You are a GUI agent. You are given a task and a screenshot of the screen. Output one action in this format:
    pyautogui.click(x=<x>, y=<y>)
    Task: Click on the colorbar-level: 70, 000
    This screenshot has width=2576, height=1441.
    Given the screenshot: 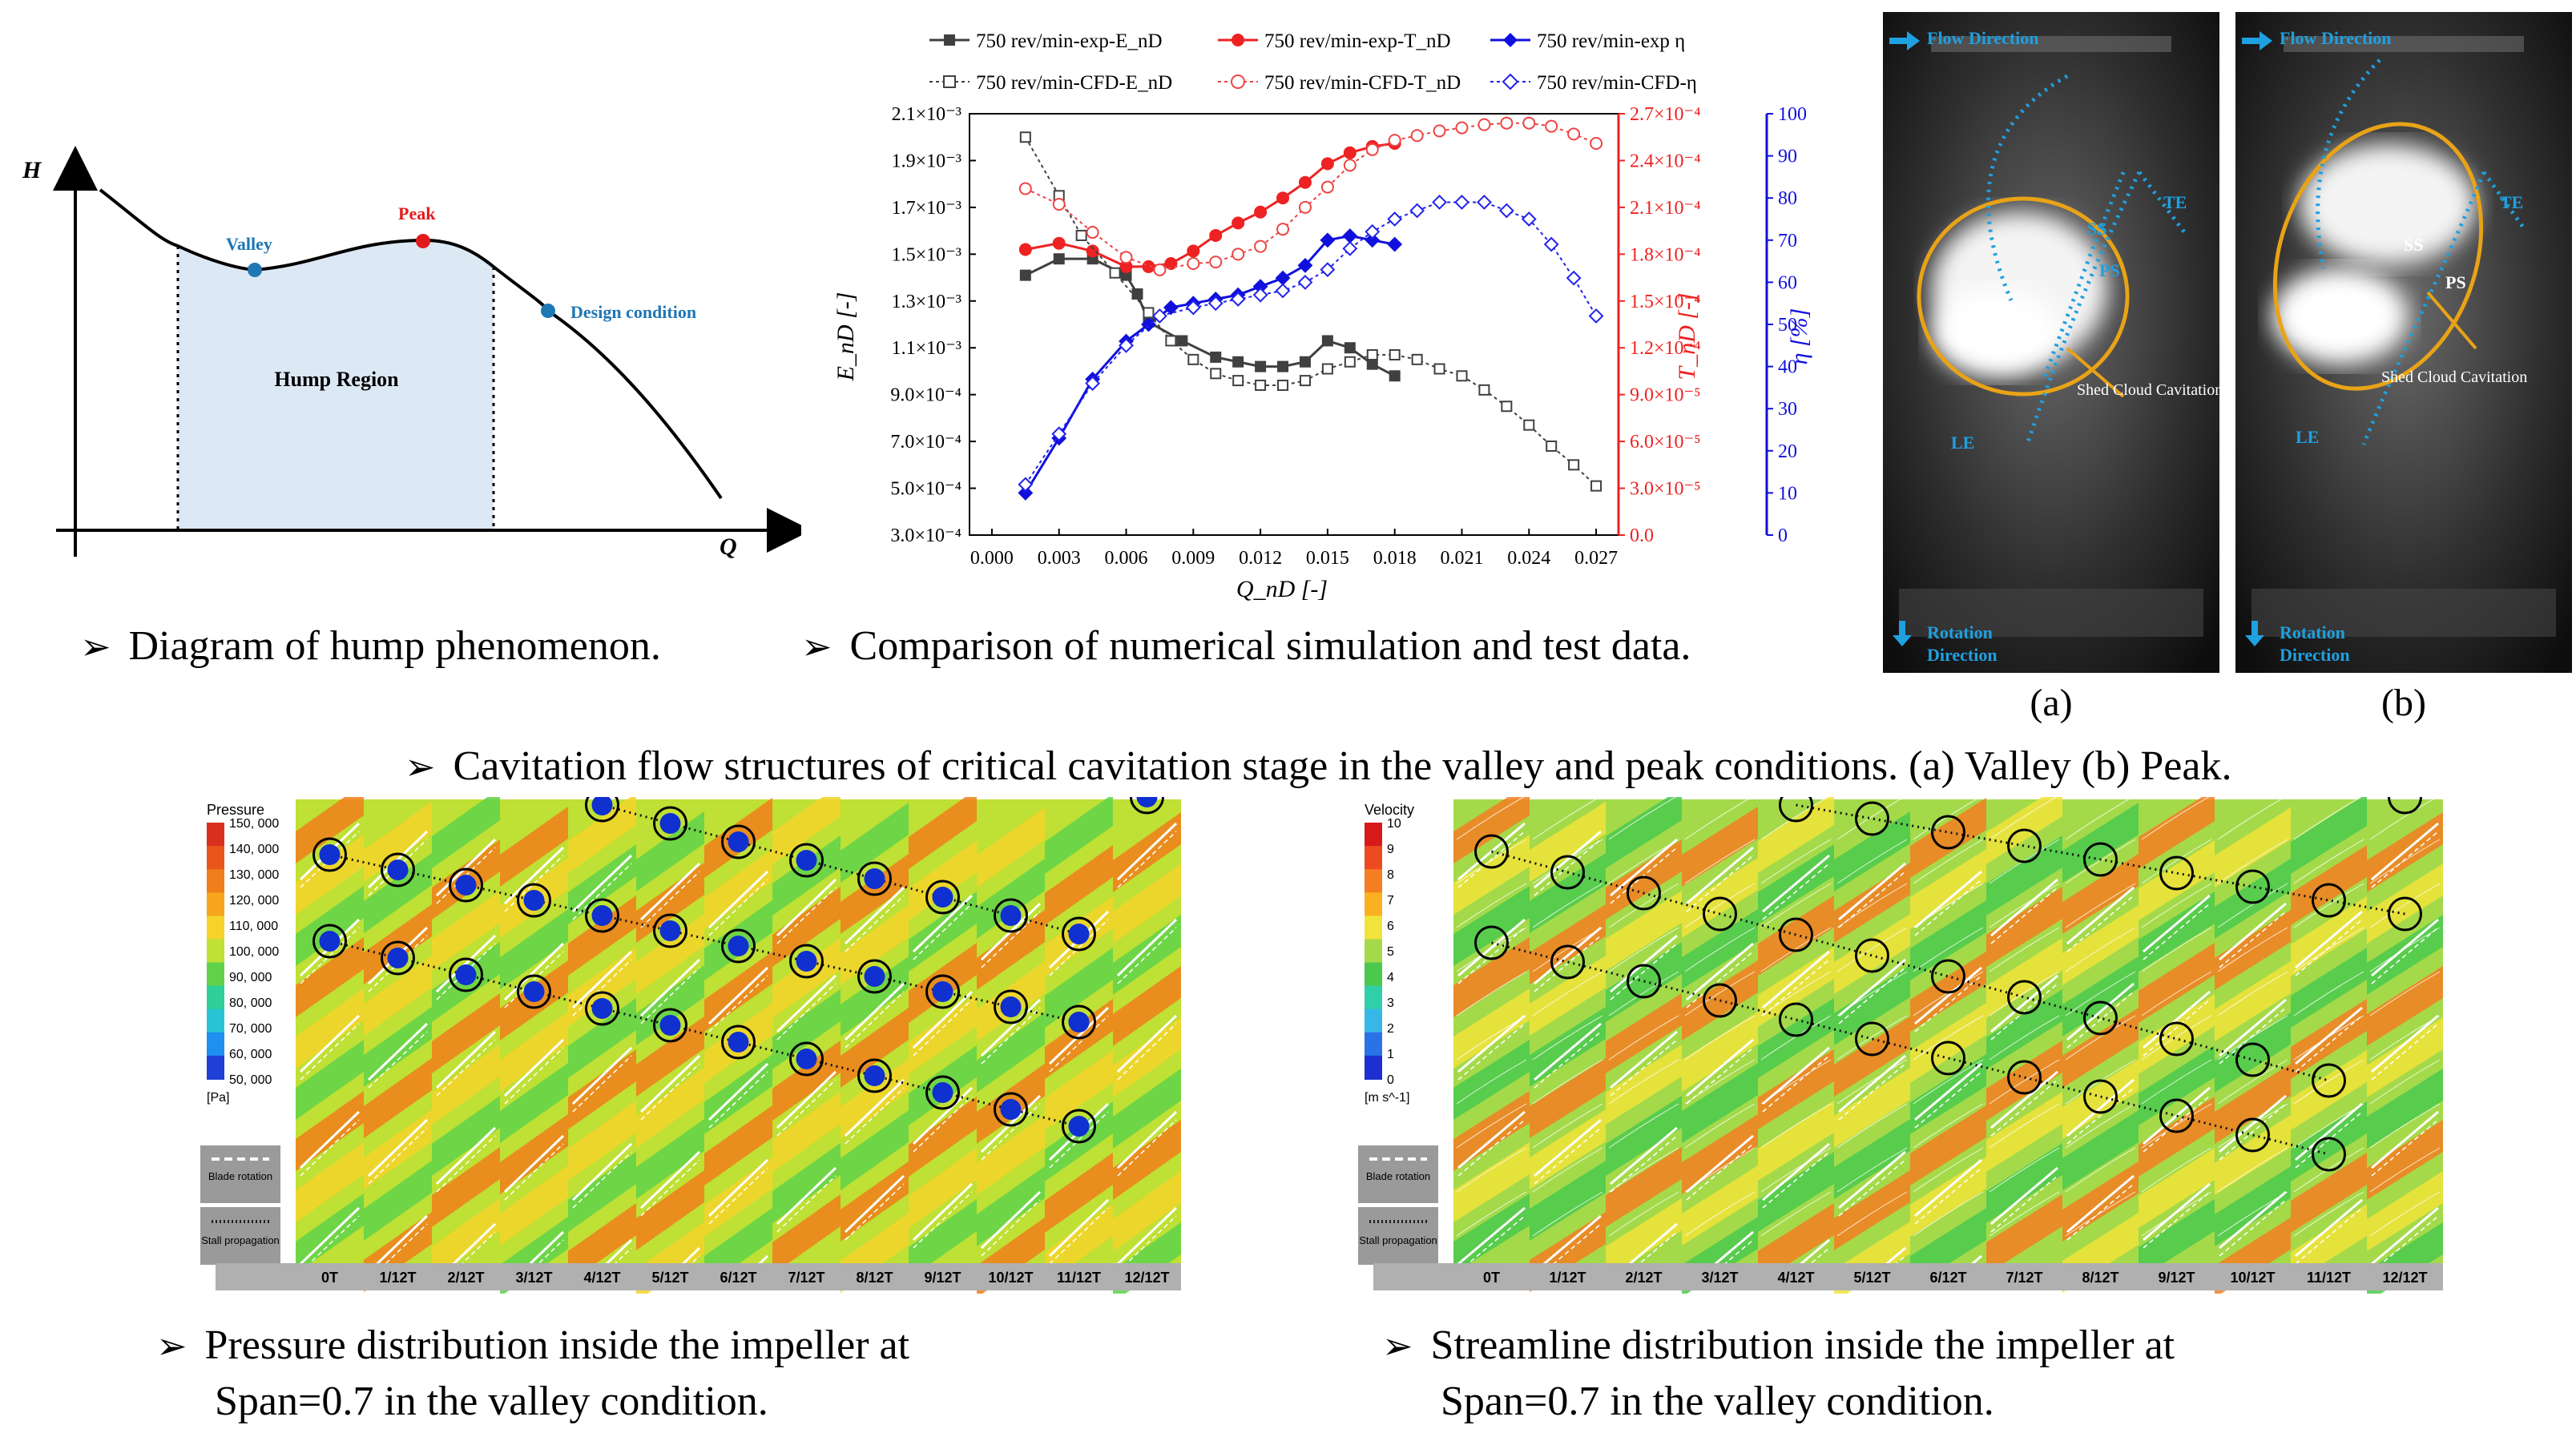 What is the action you would take?
    pyautogui.click(x=250, y=1029)
    